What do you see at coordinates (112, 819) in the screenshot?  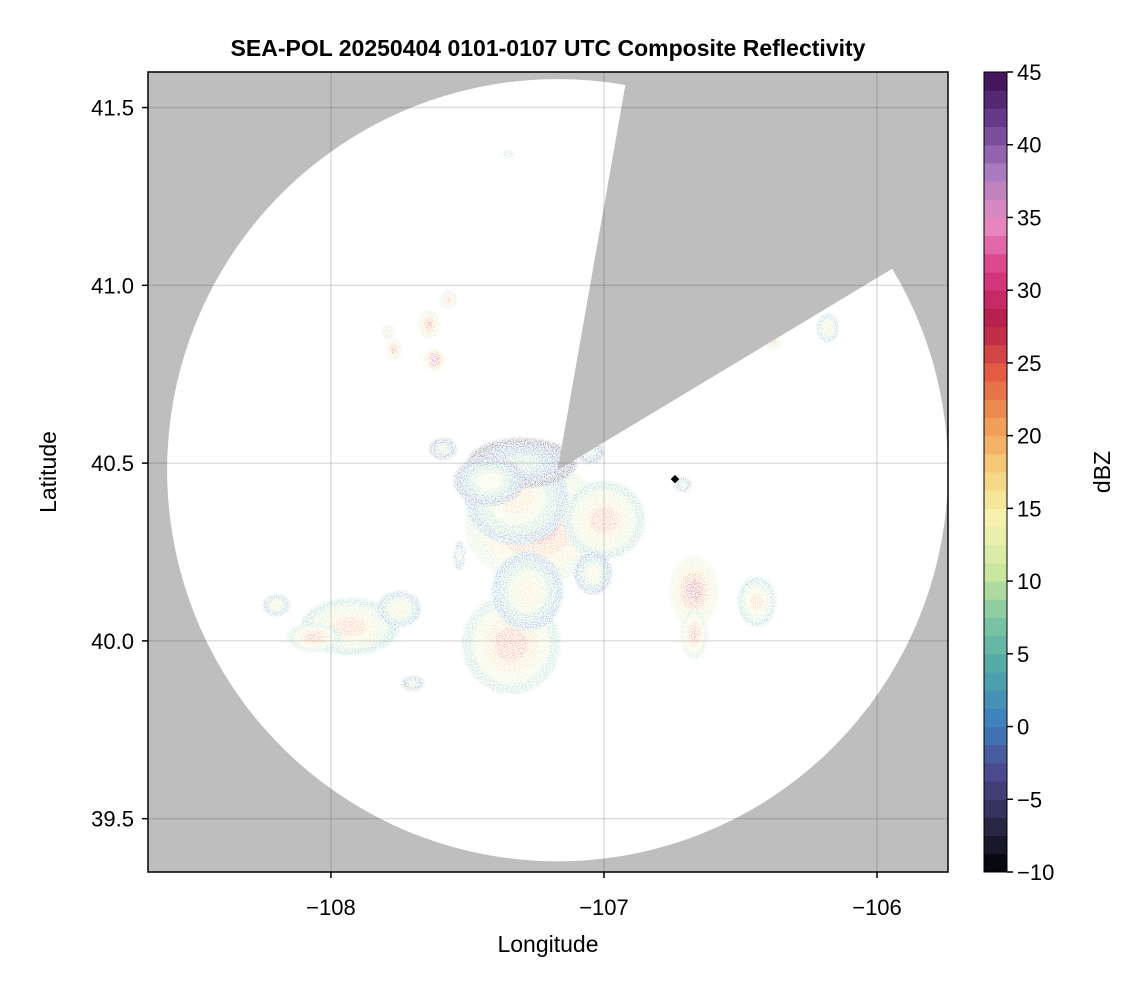 I see `y-tick-label: 39.5` at bounding box center [112, 819].